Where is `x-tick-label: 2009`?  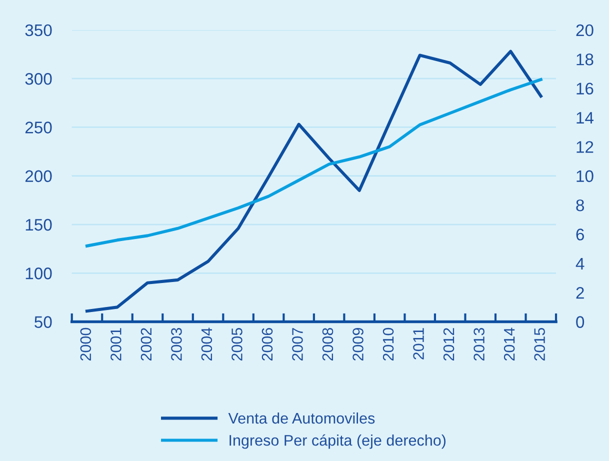 x-tick-label: 2009 is located at coordinates (358, 344).